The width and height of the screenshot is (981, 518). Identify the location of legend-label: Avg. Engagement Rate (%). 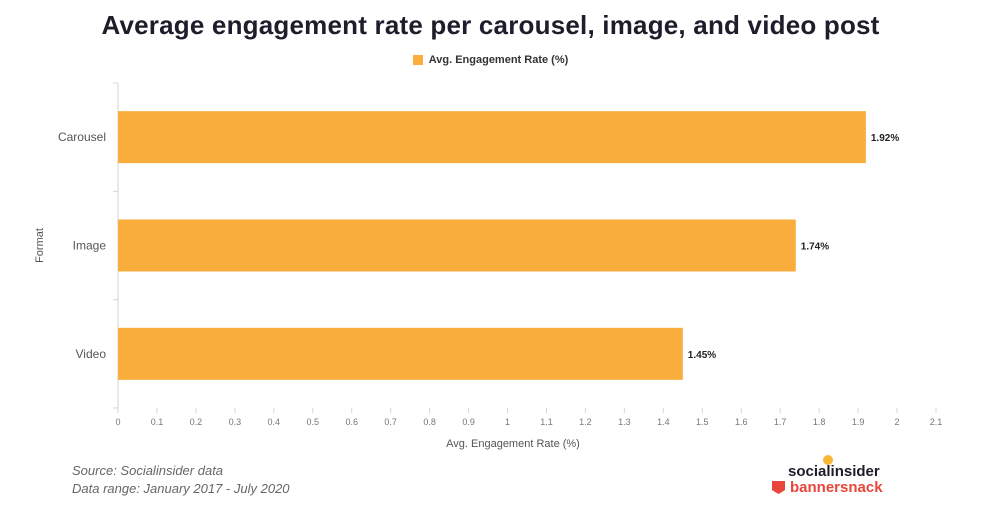
(498, 60).